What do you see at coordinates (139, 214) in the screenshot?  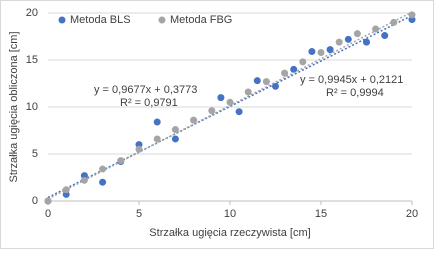 I see `x-tick-label: 5` at bounding box center [139, 214].